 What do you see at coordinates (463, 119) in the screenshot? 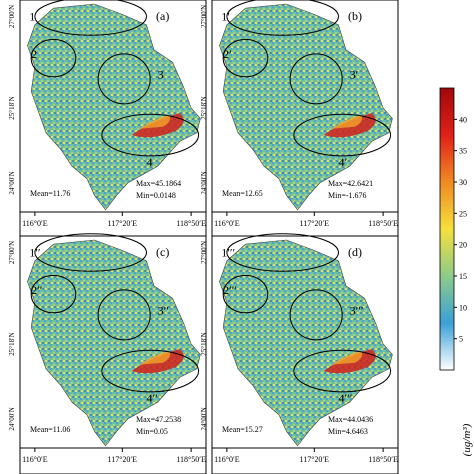
I see `colorbar-tick-label: 40` at bounding box center [463, 119].